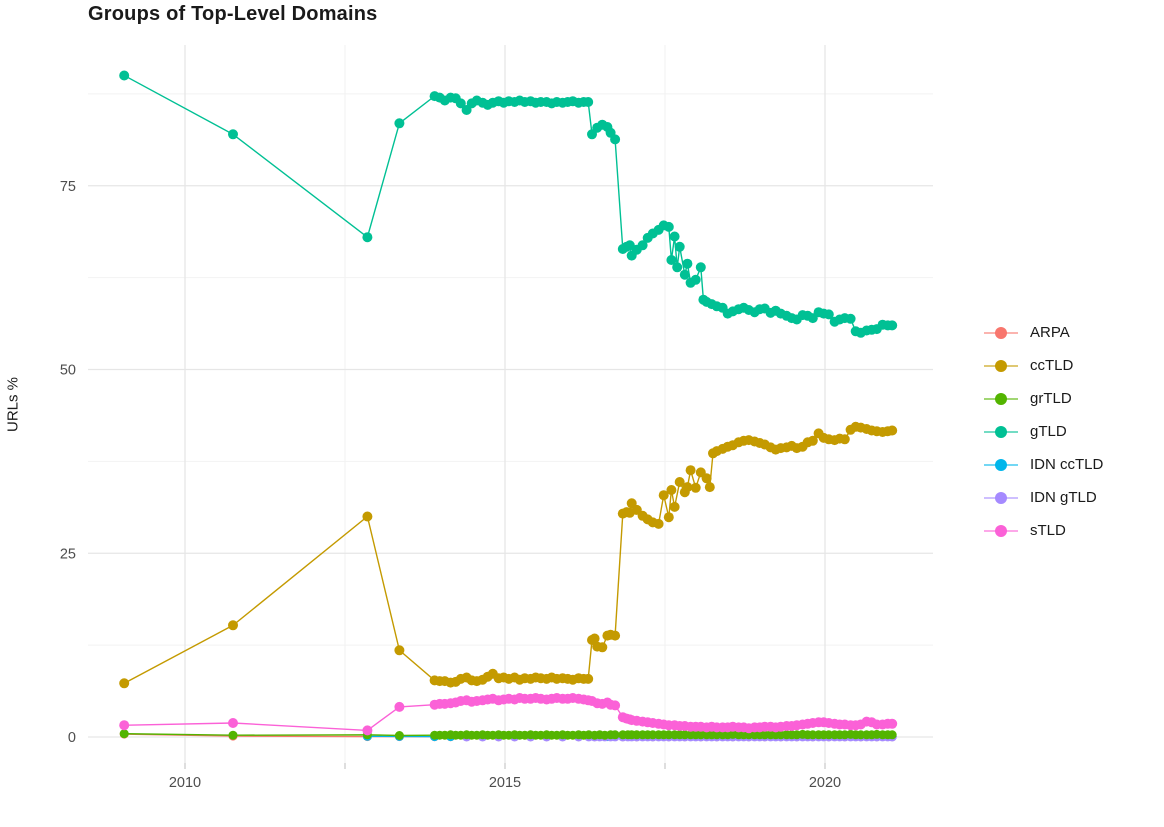 The width and height of the screenshot is (1164, 827). I want to click on legend-label: sTLD, so click(1048, 530).